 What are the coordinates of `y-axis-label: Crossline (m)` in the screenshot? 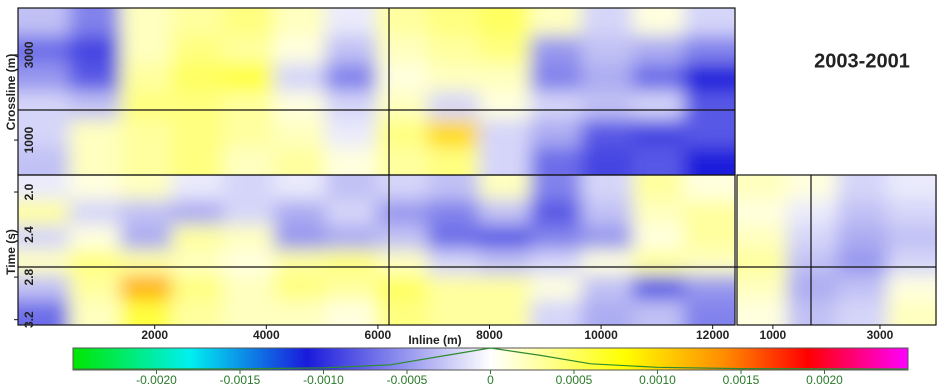 It's located at (11, 92).